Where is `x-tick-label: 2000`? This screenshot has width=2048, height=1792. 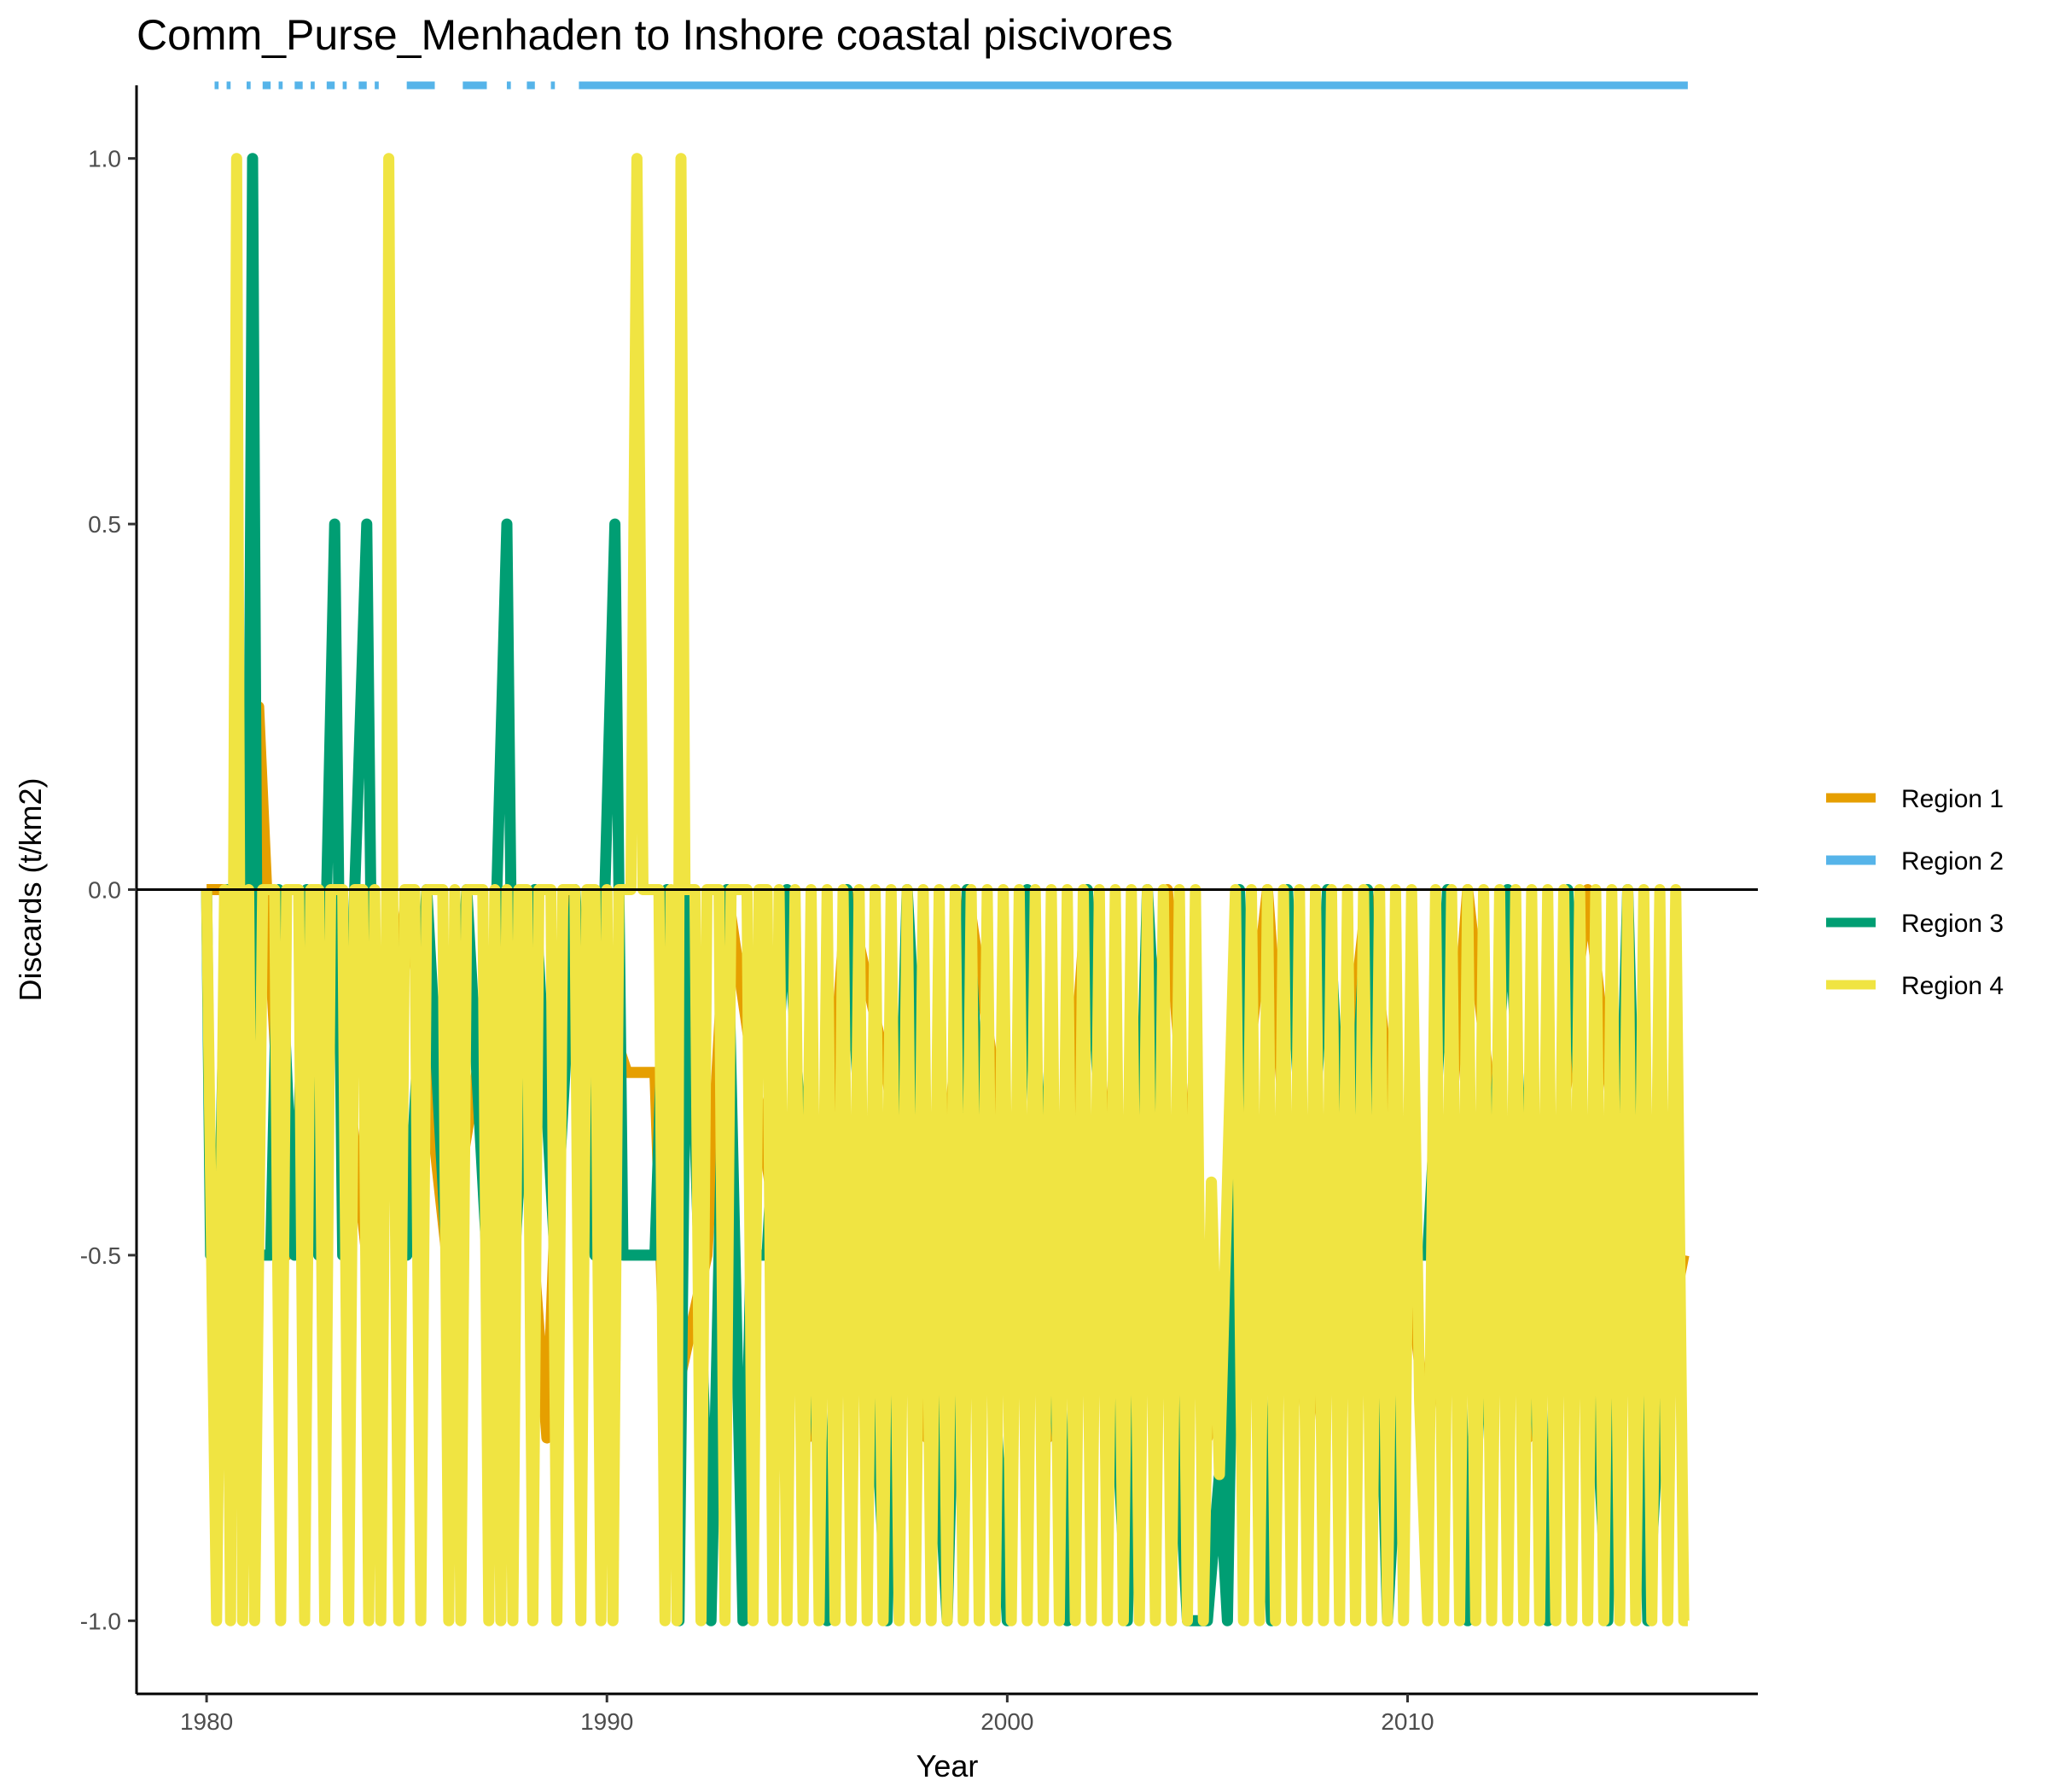 x-tick-label: 2000 is located at coordinates (1007, 1721).